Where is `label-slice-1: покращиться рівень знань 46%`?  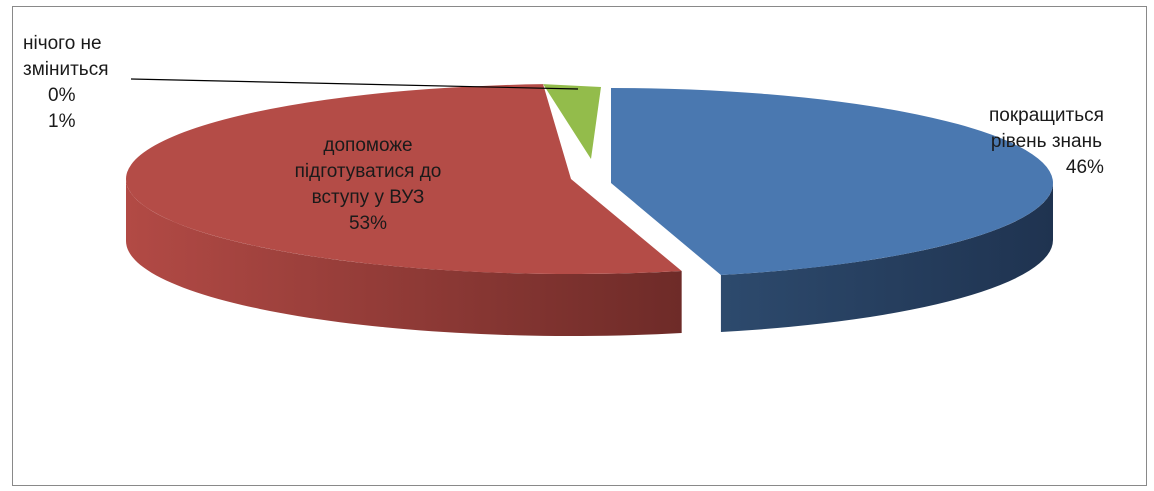 label-slice-1: покращиться рівень знань 46% is located at coordinates (1046, 141).